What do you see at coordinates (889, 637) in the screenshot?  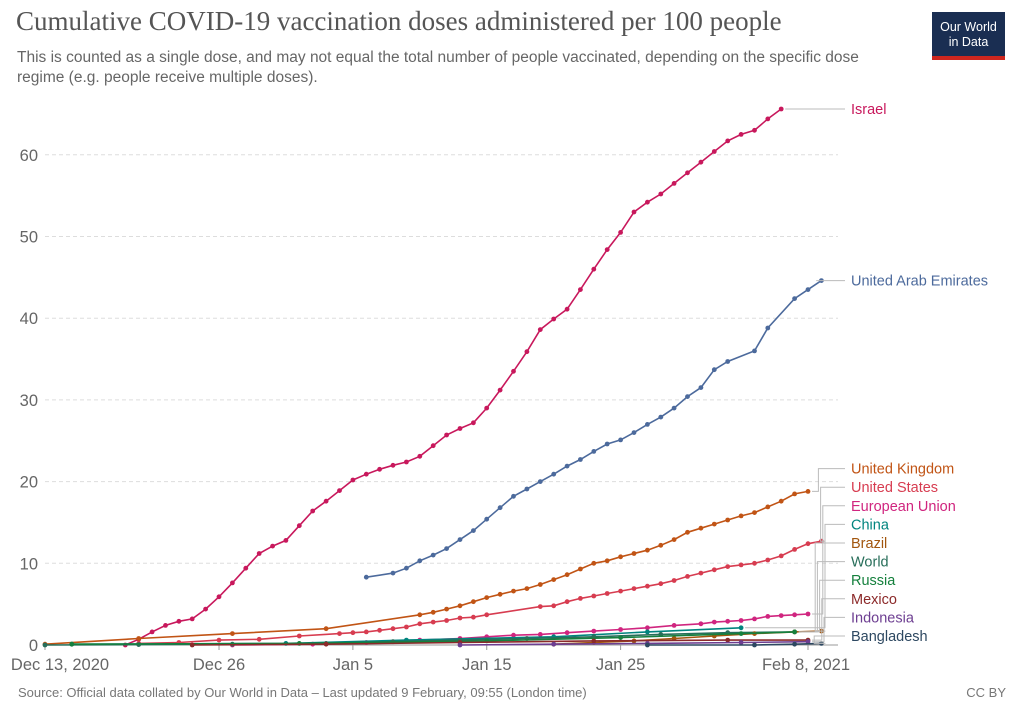 I see `series-label: Bangladesh` at bounding box center [889, 637].